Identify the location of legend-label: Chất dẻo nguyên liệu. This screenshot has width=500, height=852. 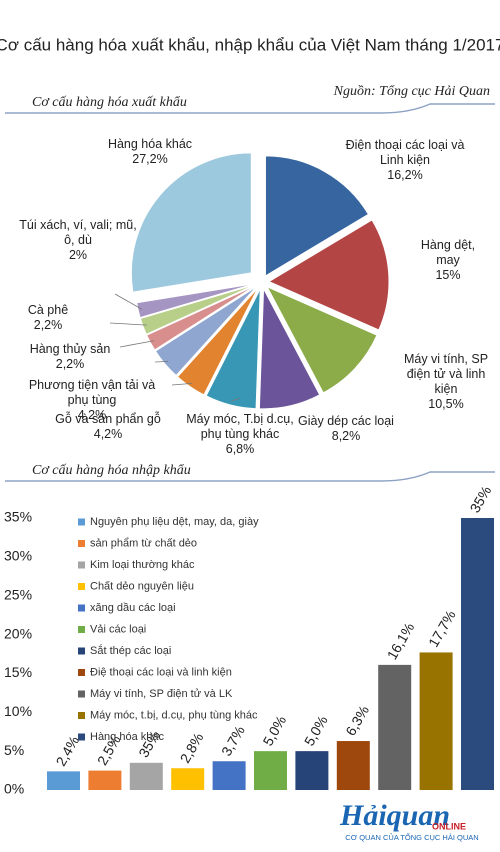
(142, 586).